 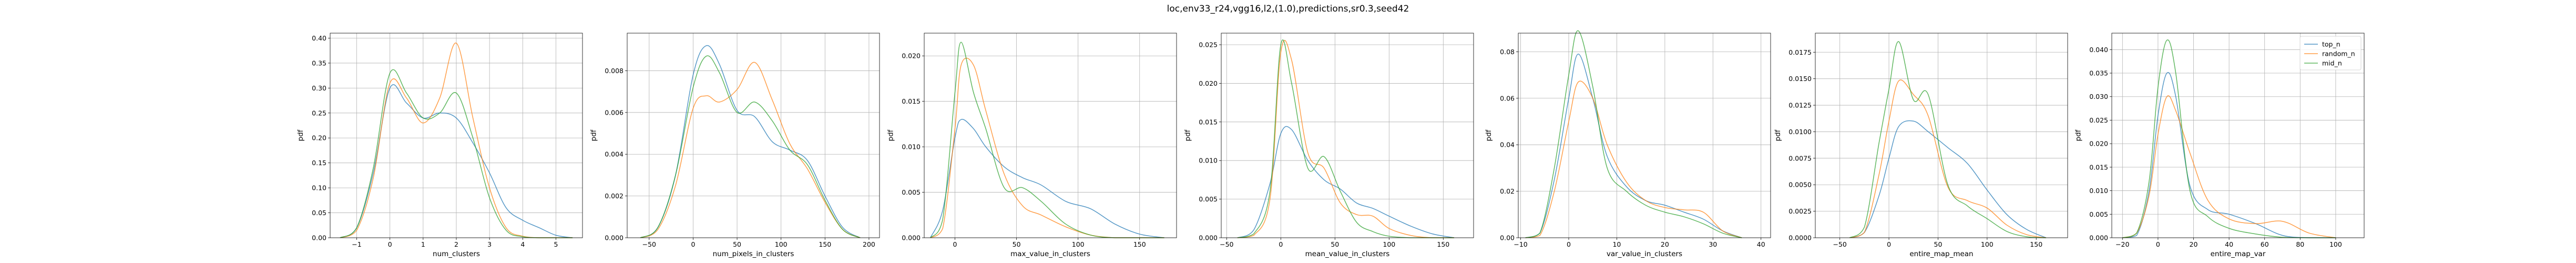 What do you see at coordinates (319, 38) in the screenshot?
I see `y-tick-label: 0.40` at bounding box center [319, 38].